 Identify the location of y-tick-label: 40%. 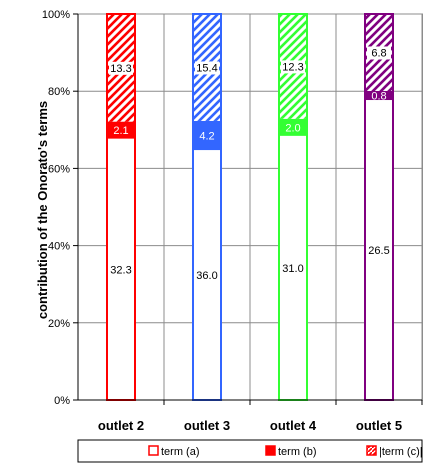
(59, 247).